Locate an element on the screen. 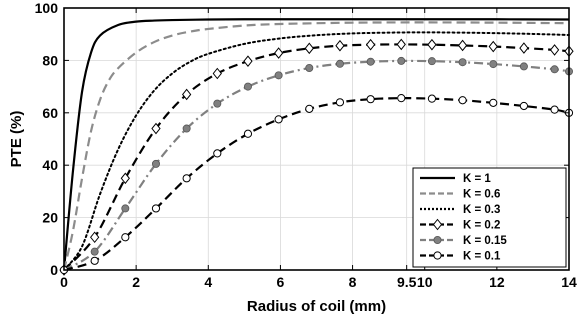  legend-item: K = 0.1 is located at coordinates (460, 257).